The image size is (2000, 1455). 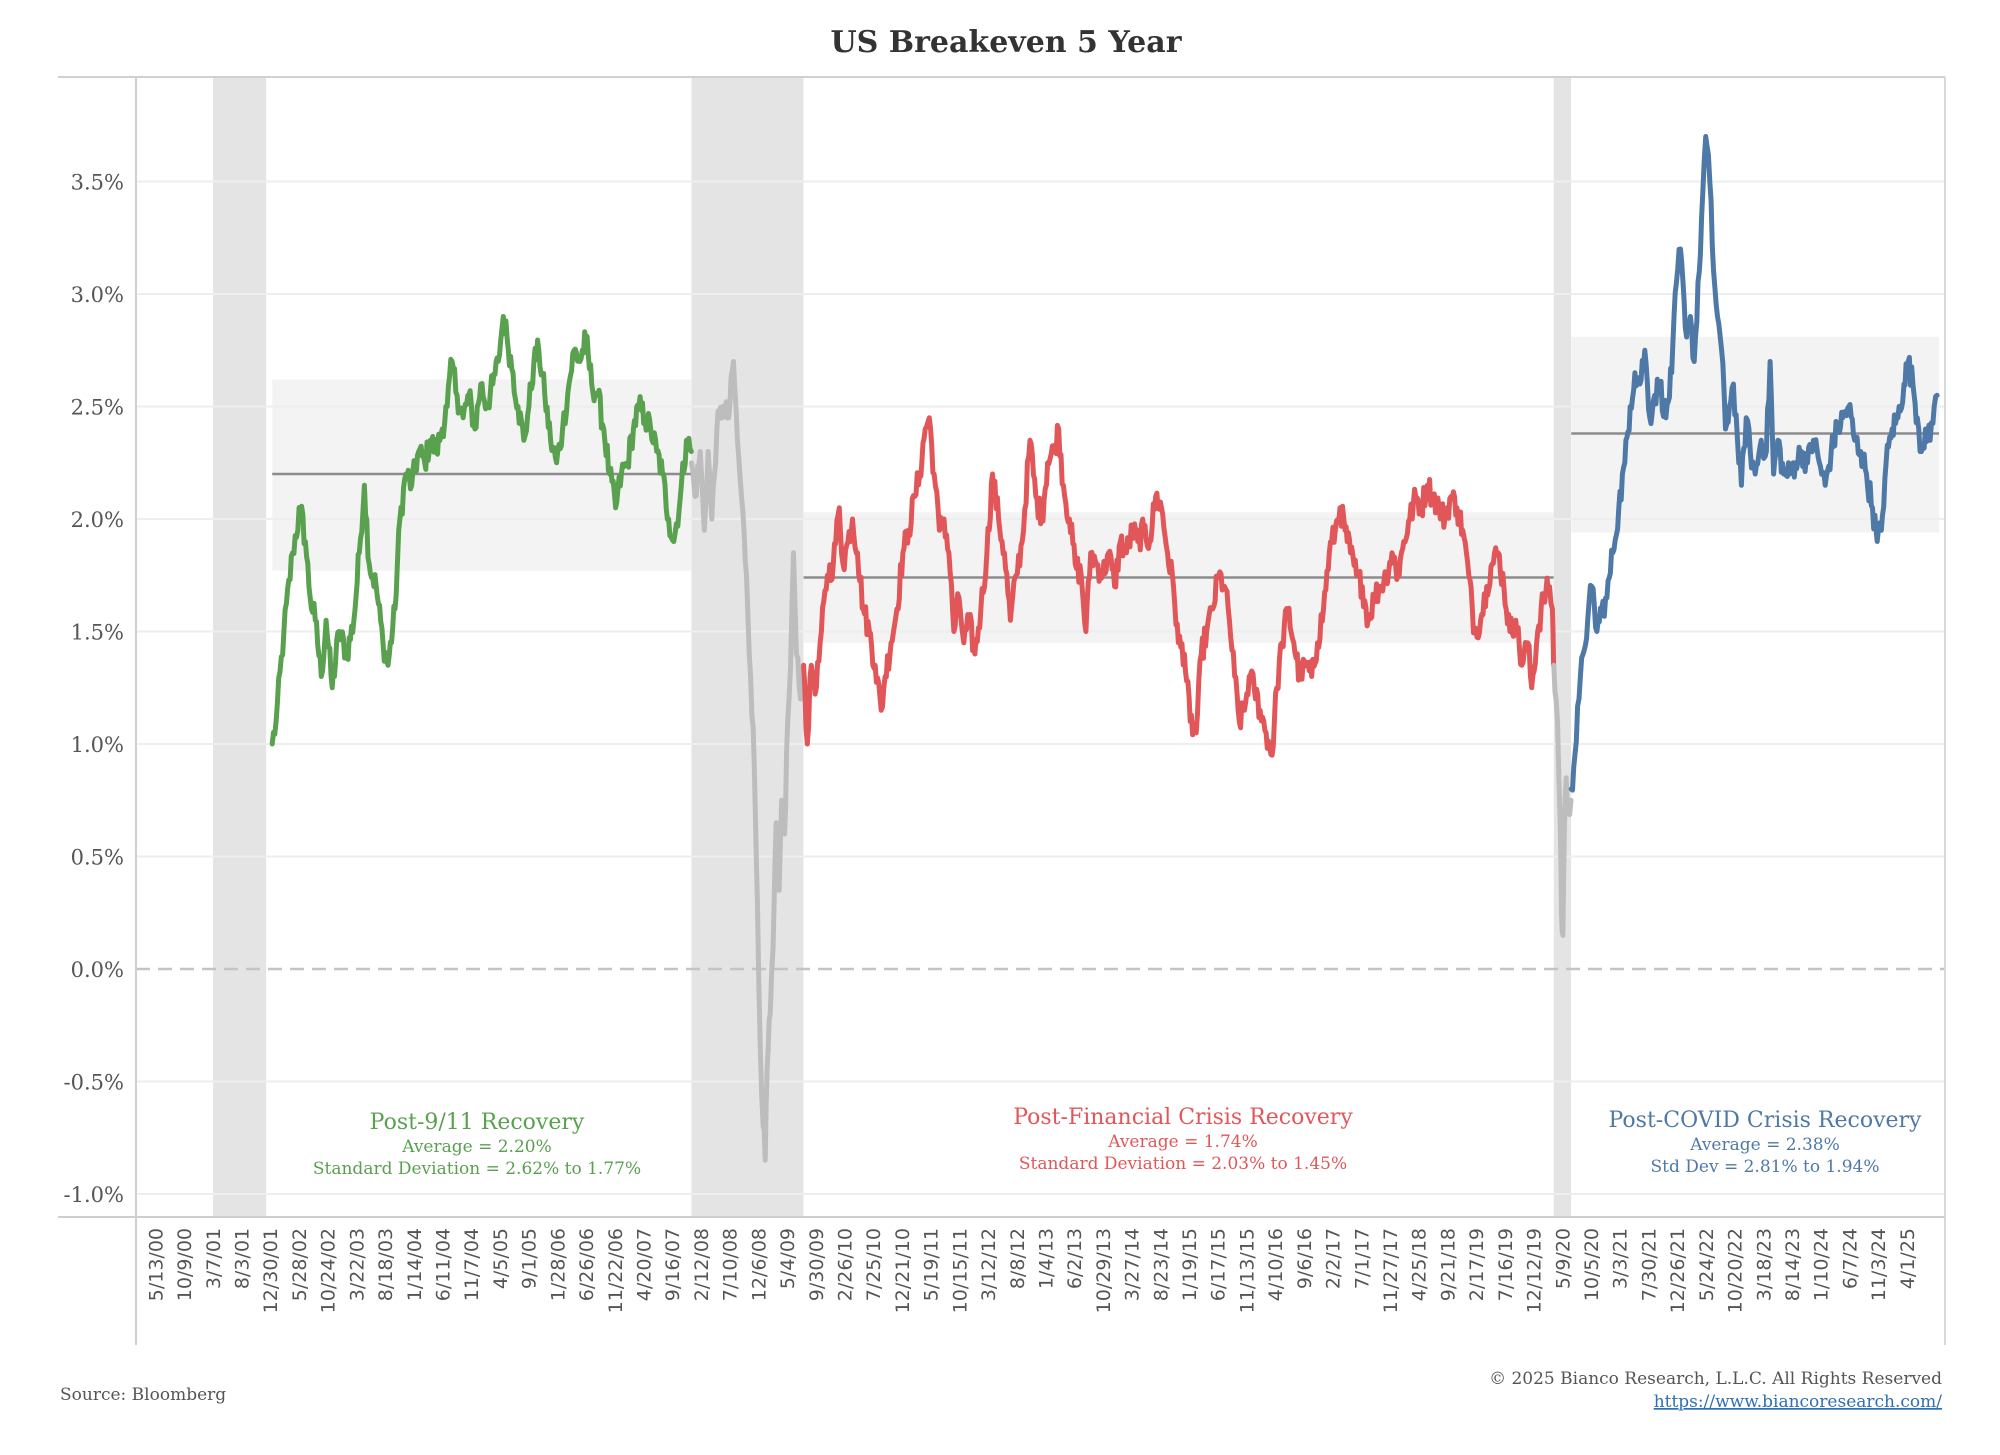 I want to click on x-tick-label: 11/13/15, so click(x=1247, y=1270).